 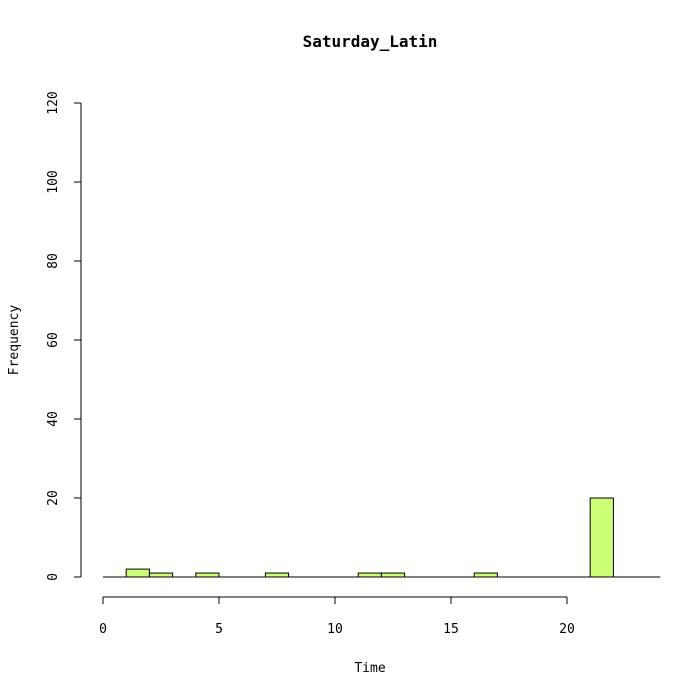 I want to click on x-tick-label-0: 0, so click(x=103, y=629).